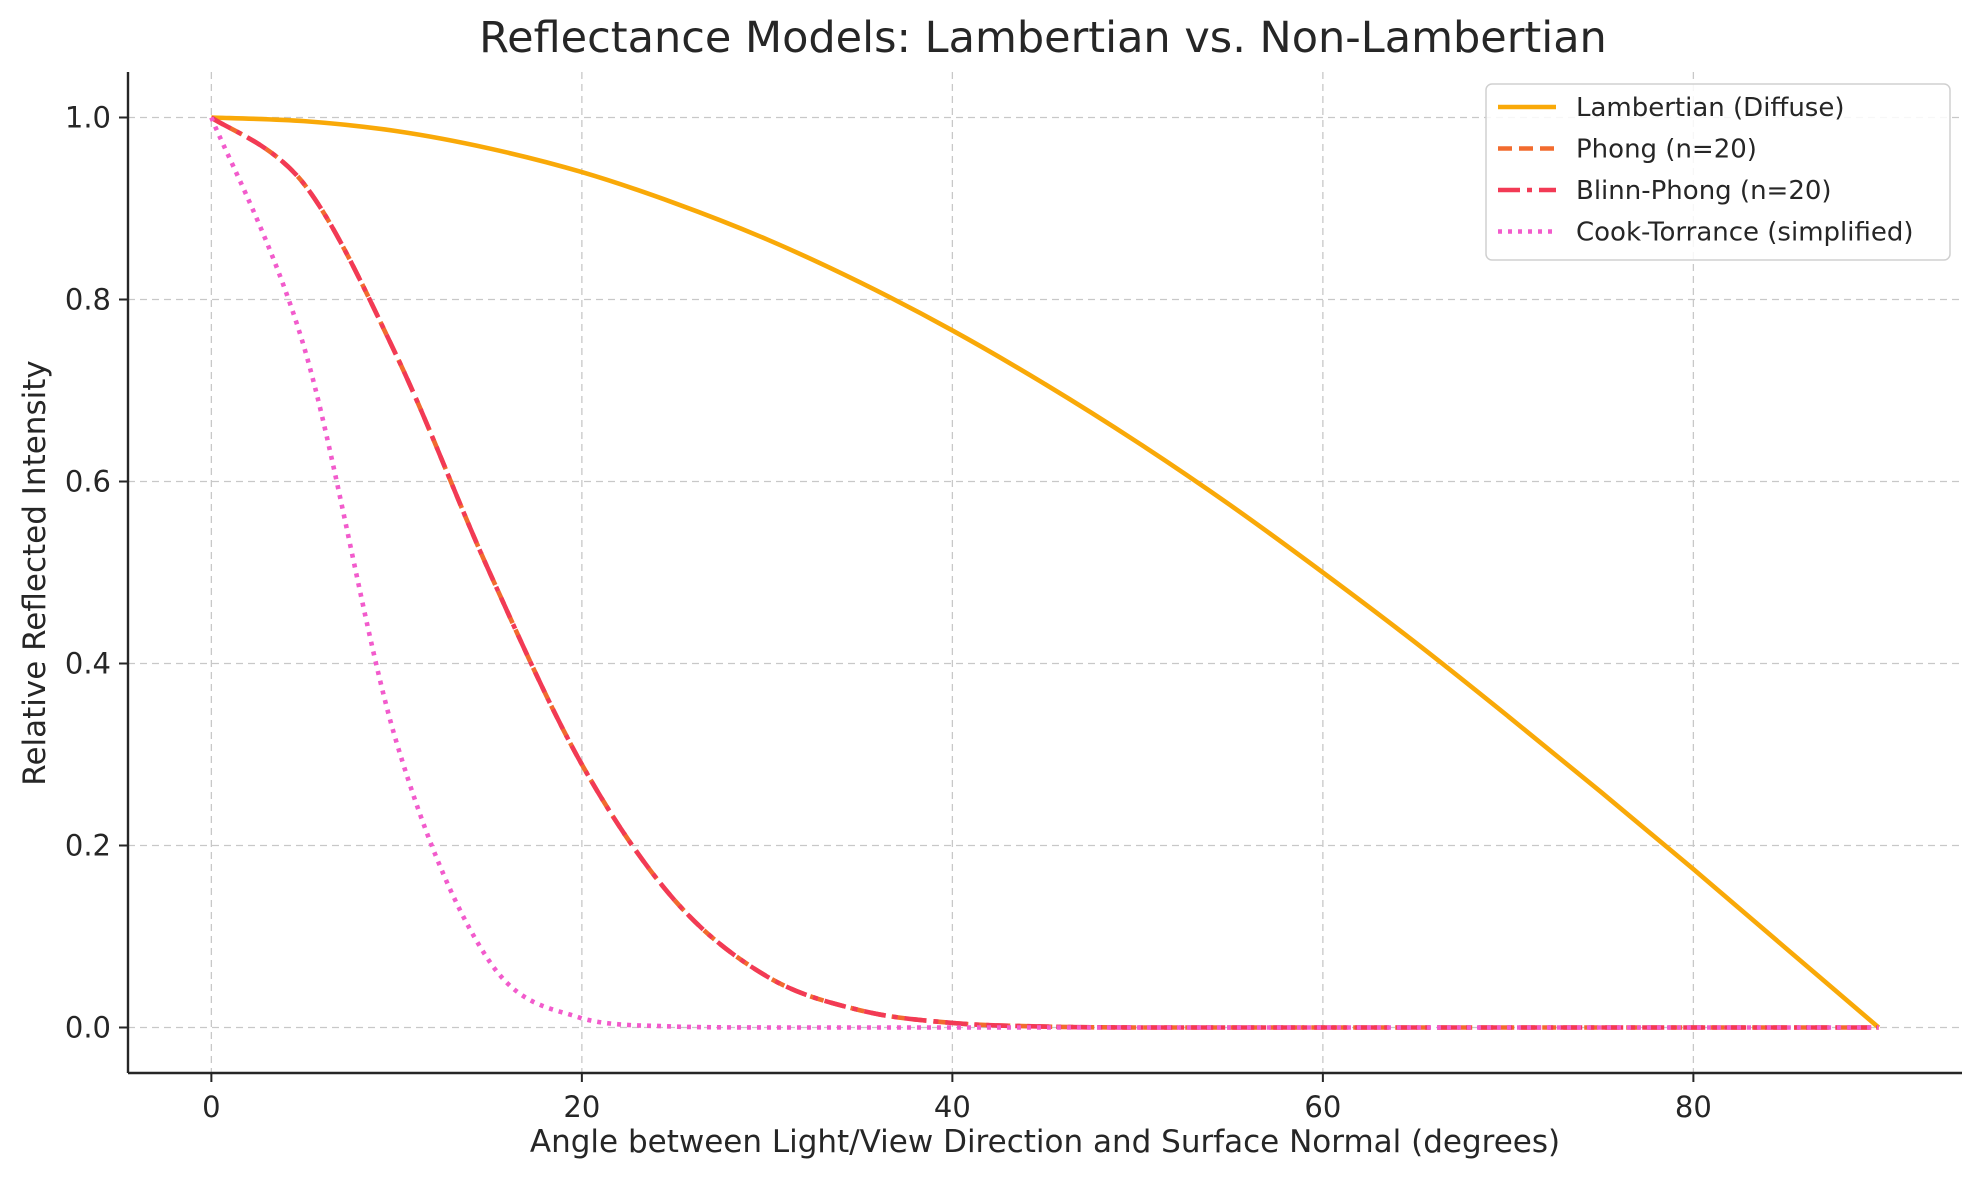 The width and height of the screenshot is (1979, 1184). Describe the element at coordinates (211, 1107) in the screenshot. I see `x-tick-label: 0` at that location.